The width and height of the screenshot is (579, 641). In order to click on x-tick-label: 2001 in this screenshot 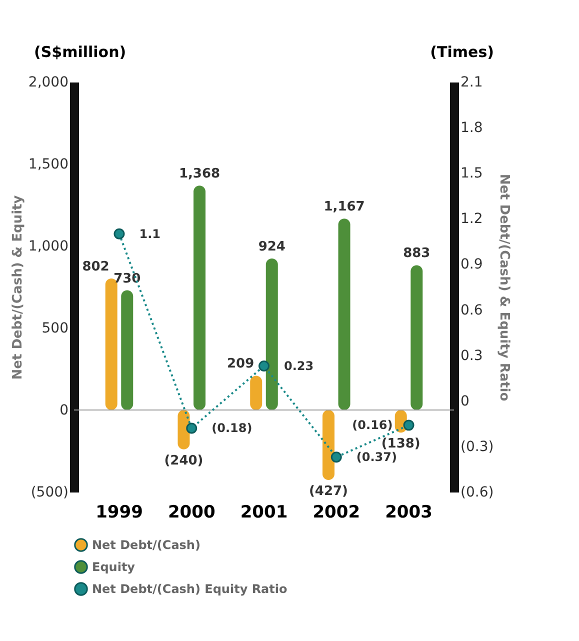, I will do `click(264, 512)`.